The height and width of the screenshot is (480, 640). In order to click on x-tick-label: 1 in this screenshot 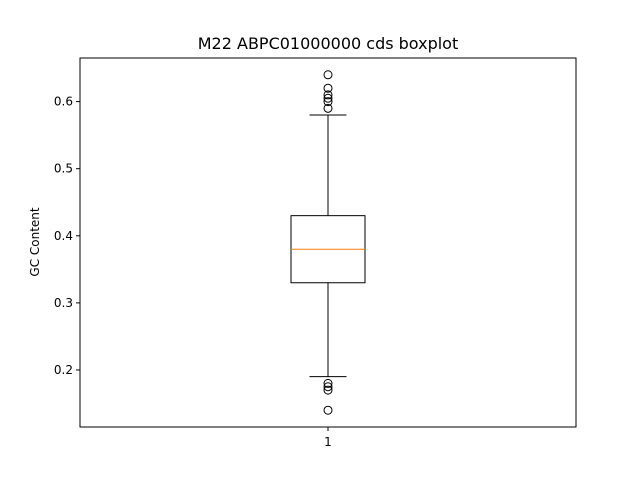, I will do `click(328, 442)`.